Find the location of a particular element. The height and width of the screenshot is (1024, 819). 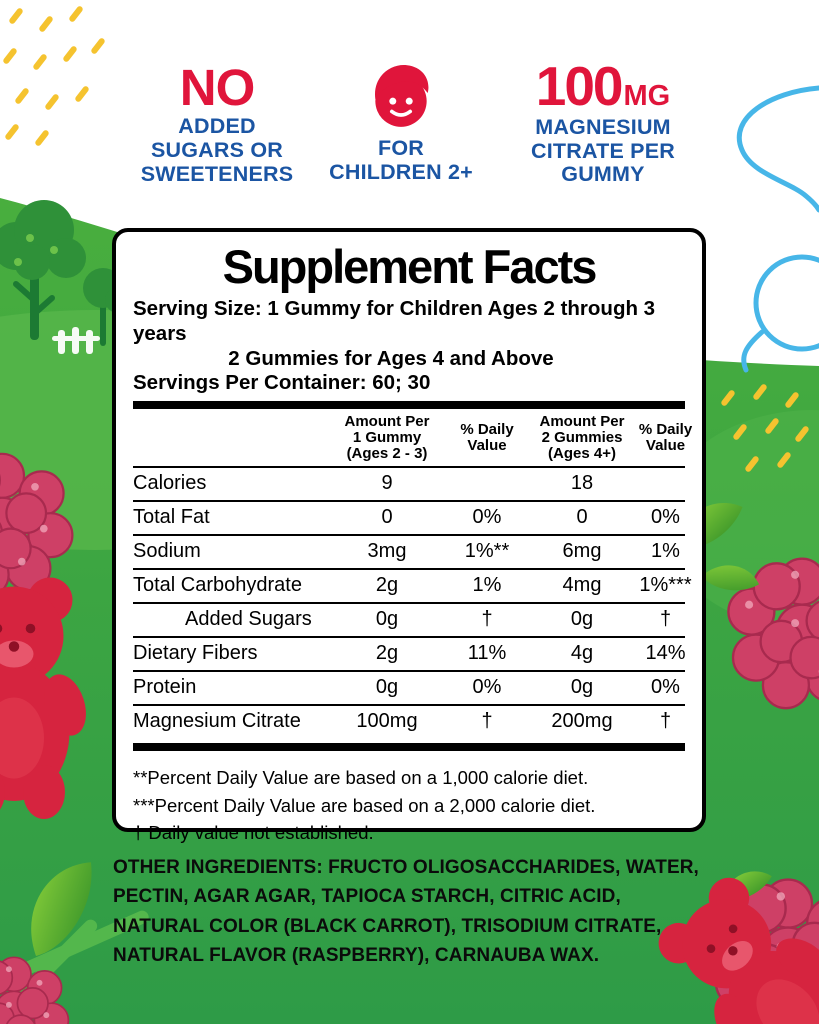

badge-magnesium-dose: 100 MG MAGNESIUM CITRATE PER GUMMY is located at coordinates (603, 121).